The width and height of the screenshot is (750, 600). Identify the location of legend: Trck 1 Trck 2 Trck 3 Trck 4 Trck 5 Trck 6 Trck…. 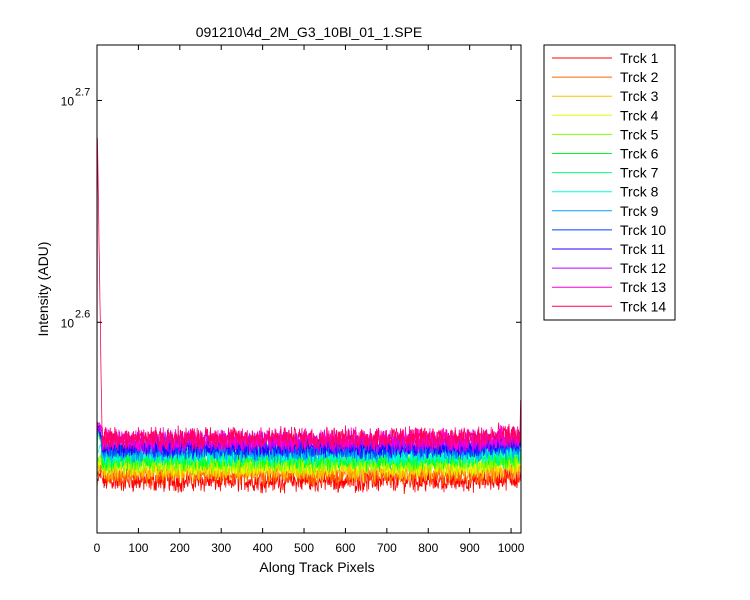
(609, 182).